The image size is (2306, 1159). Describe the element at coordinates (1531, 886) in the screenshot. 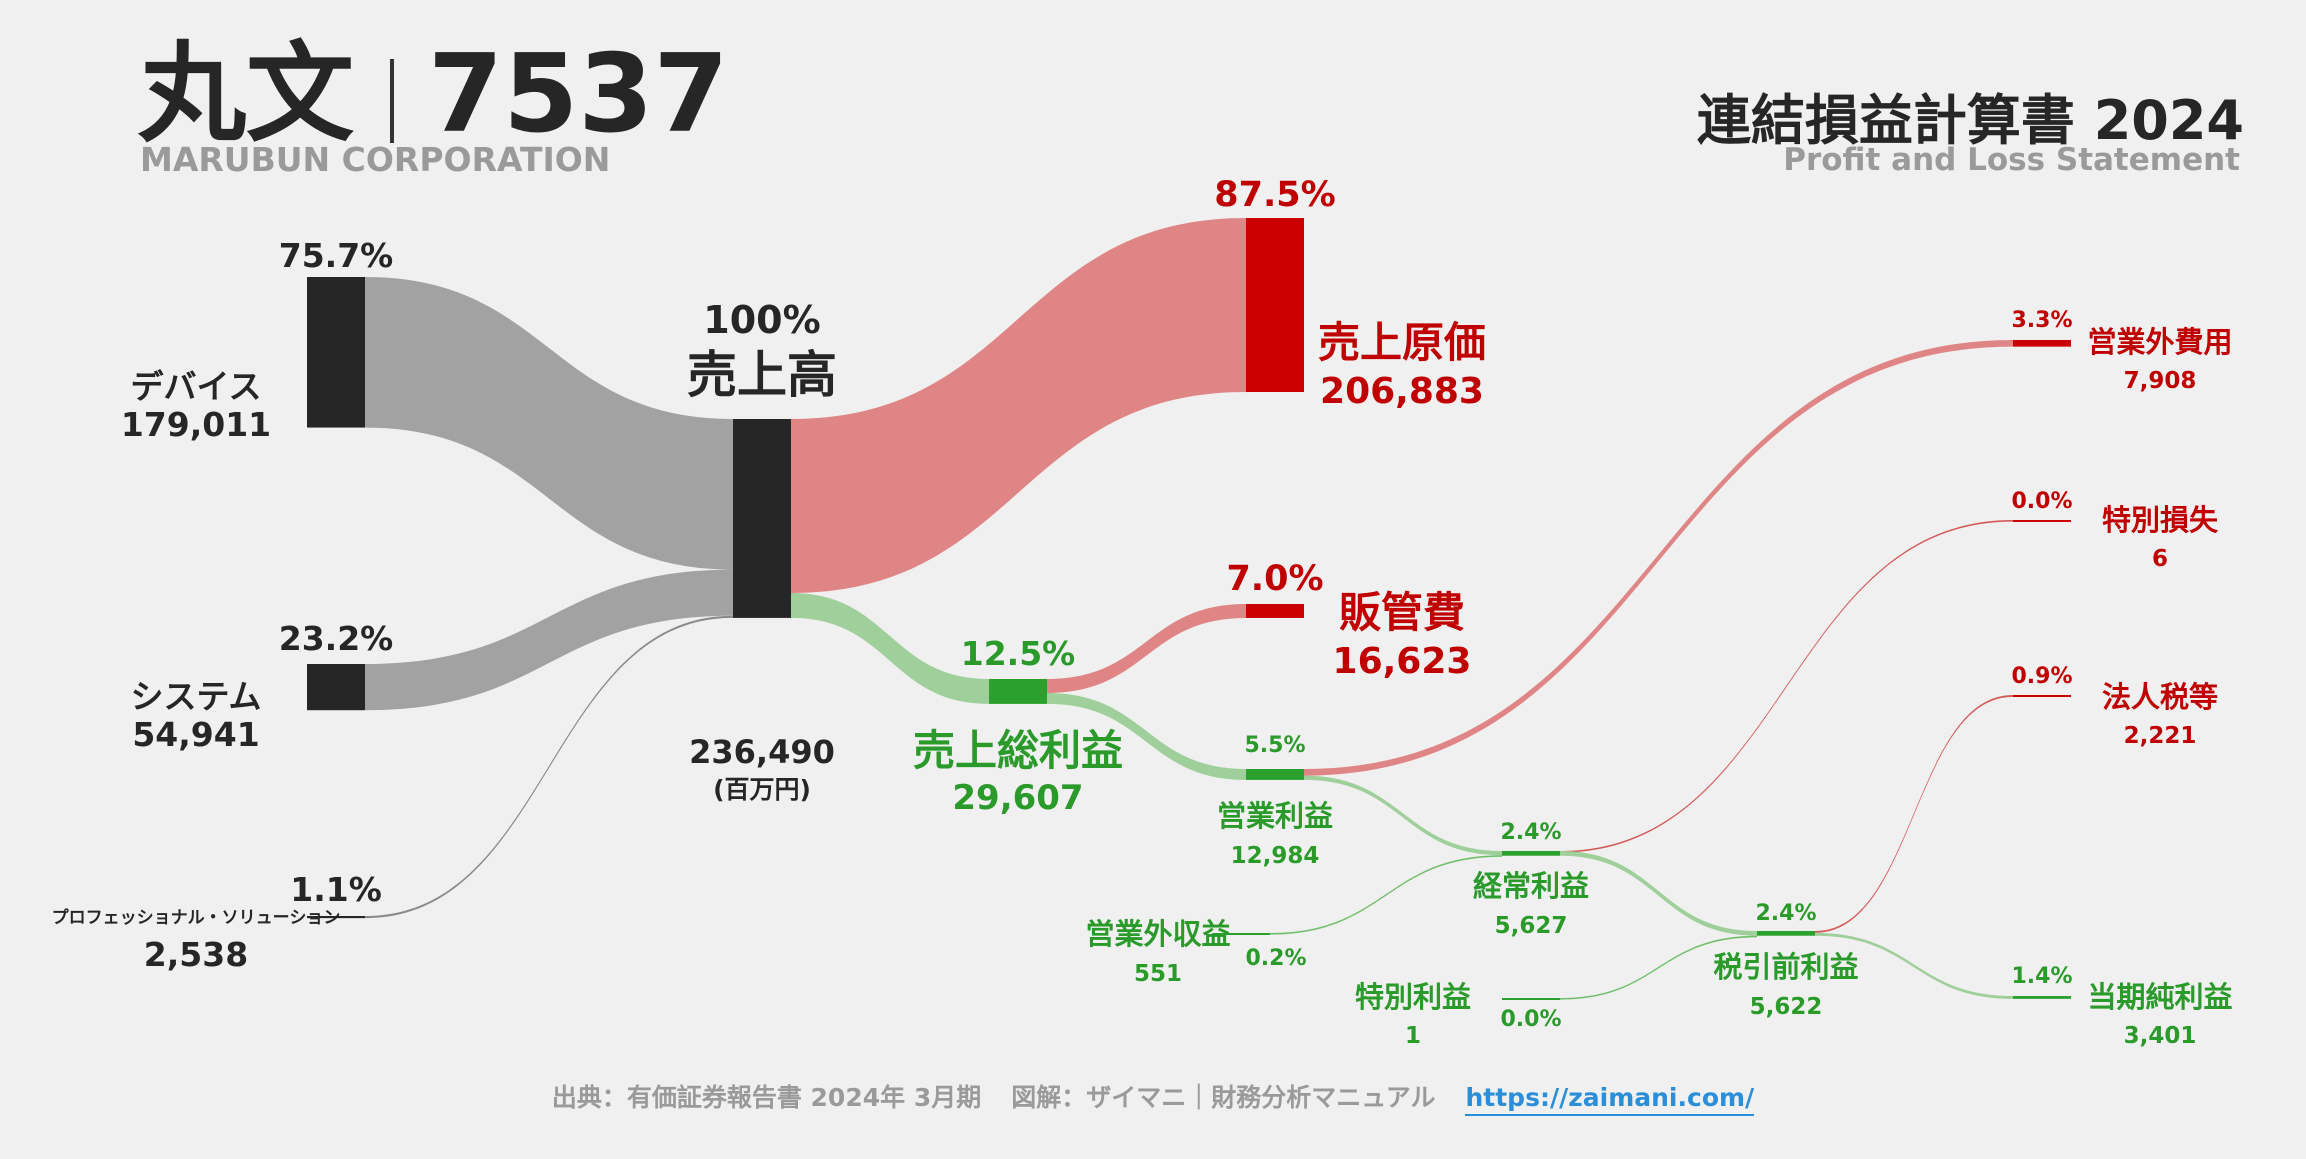

I see `label-ordinary: 経常利益` at that location.